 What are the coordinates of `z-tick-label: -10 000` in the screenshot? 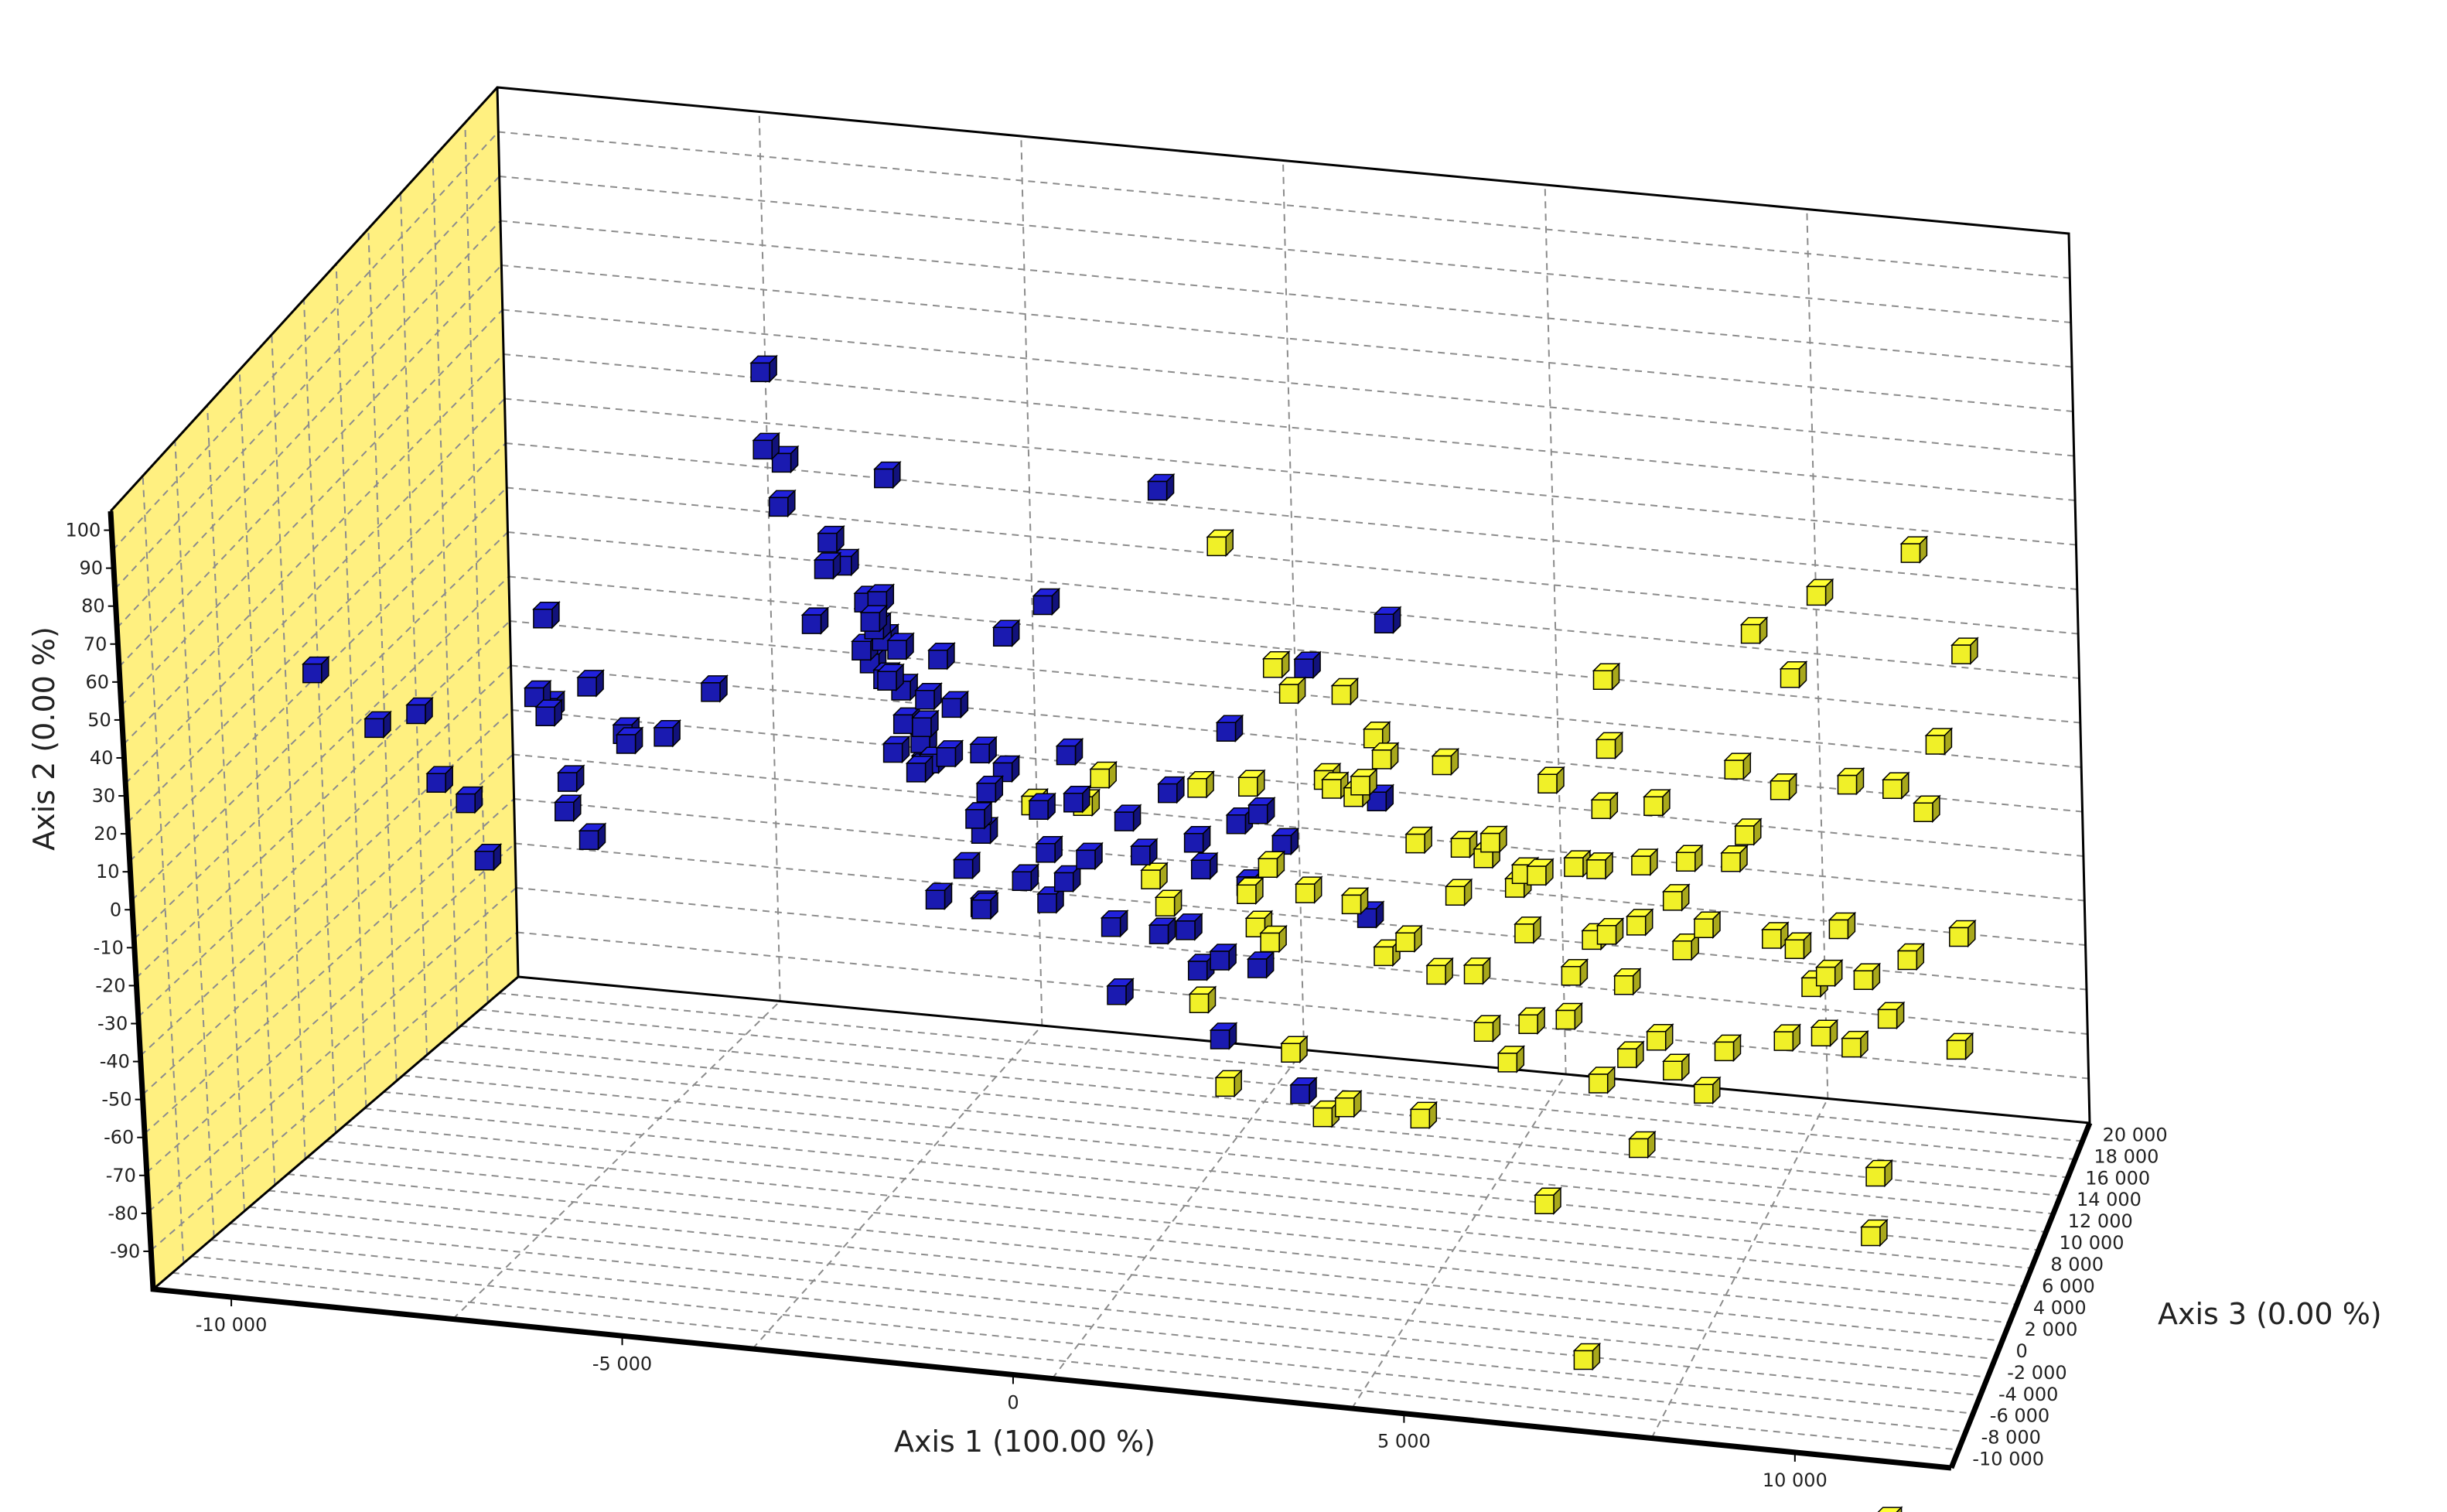 It's located at (2008, 1459).